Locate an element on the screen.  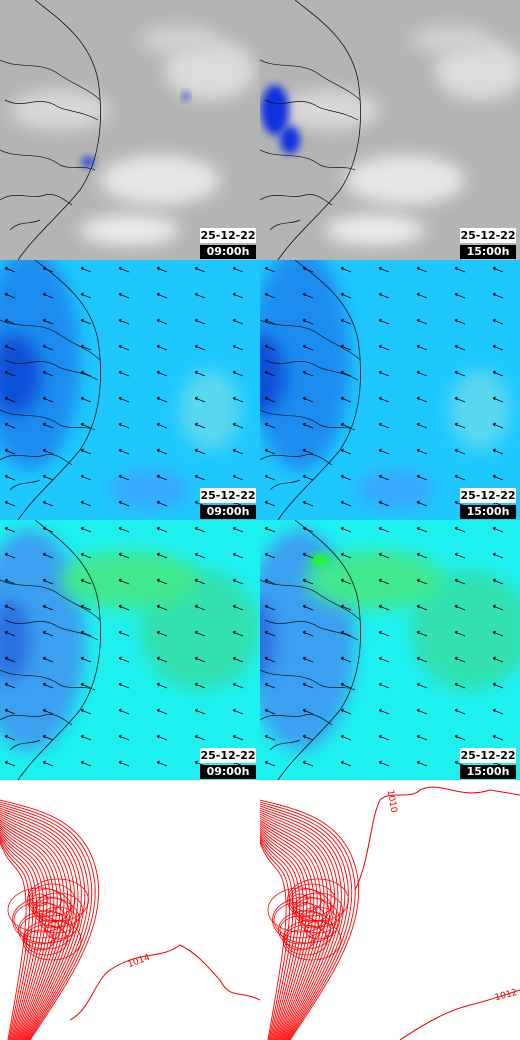
time-label: 09:00h is located at coordinates (228, 251).